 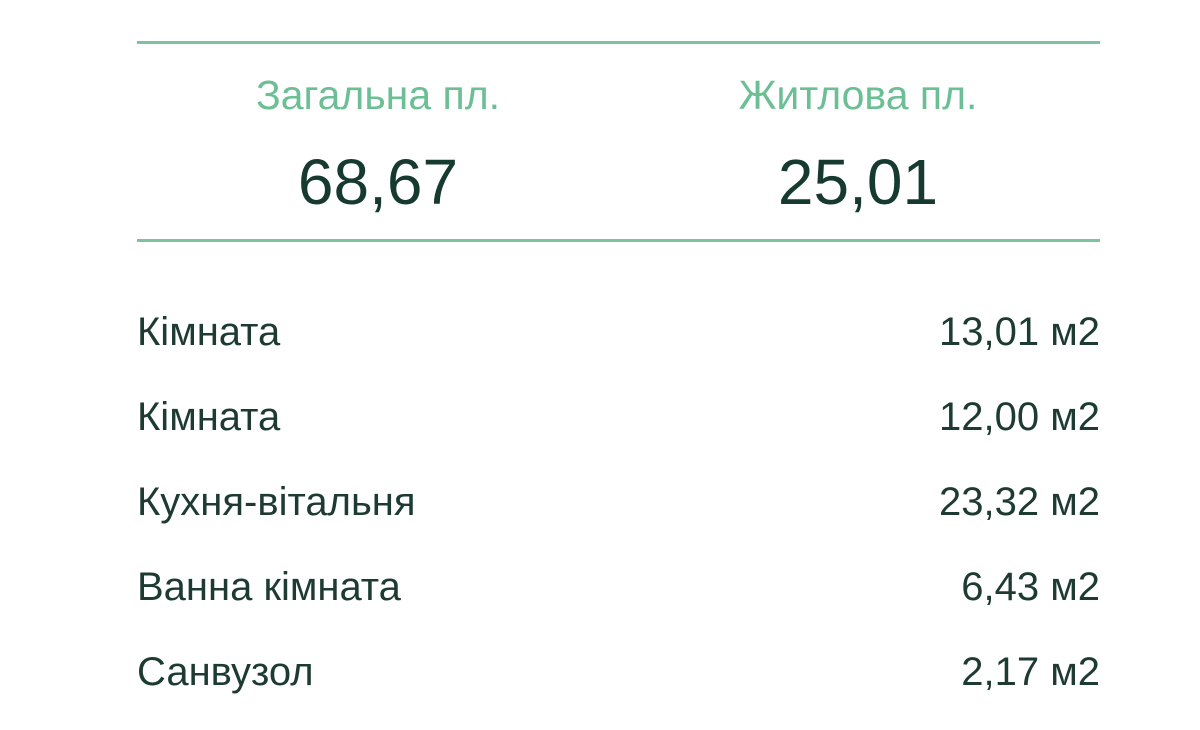 I want to click on room-area: 6,43 м2, so click(x=1030, y=587).